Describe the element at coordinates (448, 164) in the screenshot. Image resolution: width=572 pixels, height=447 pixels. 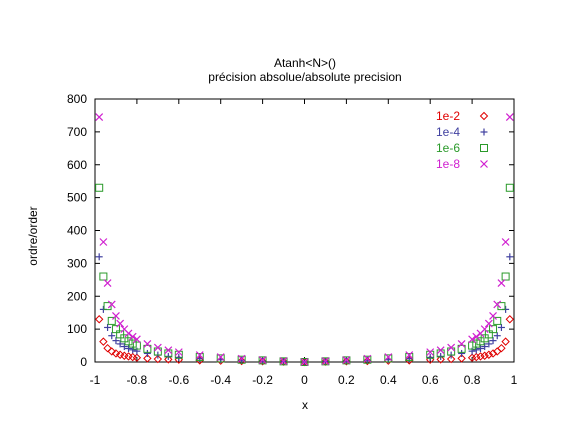
I see `legend-label: 1e-8` at that location.